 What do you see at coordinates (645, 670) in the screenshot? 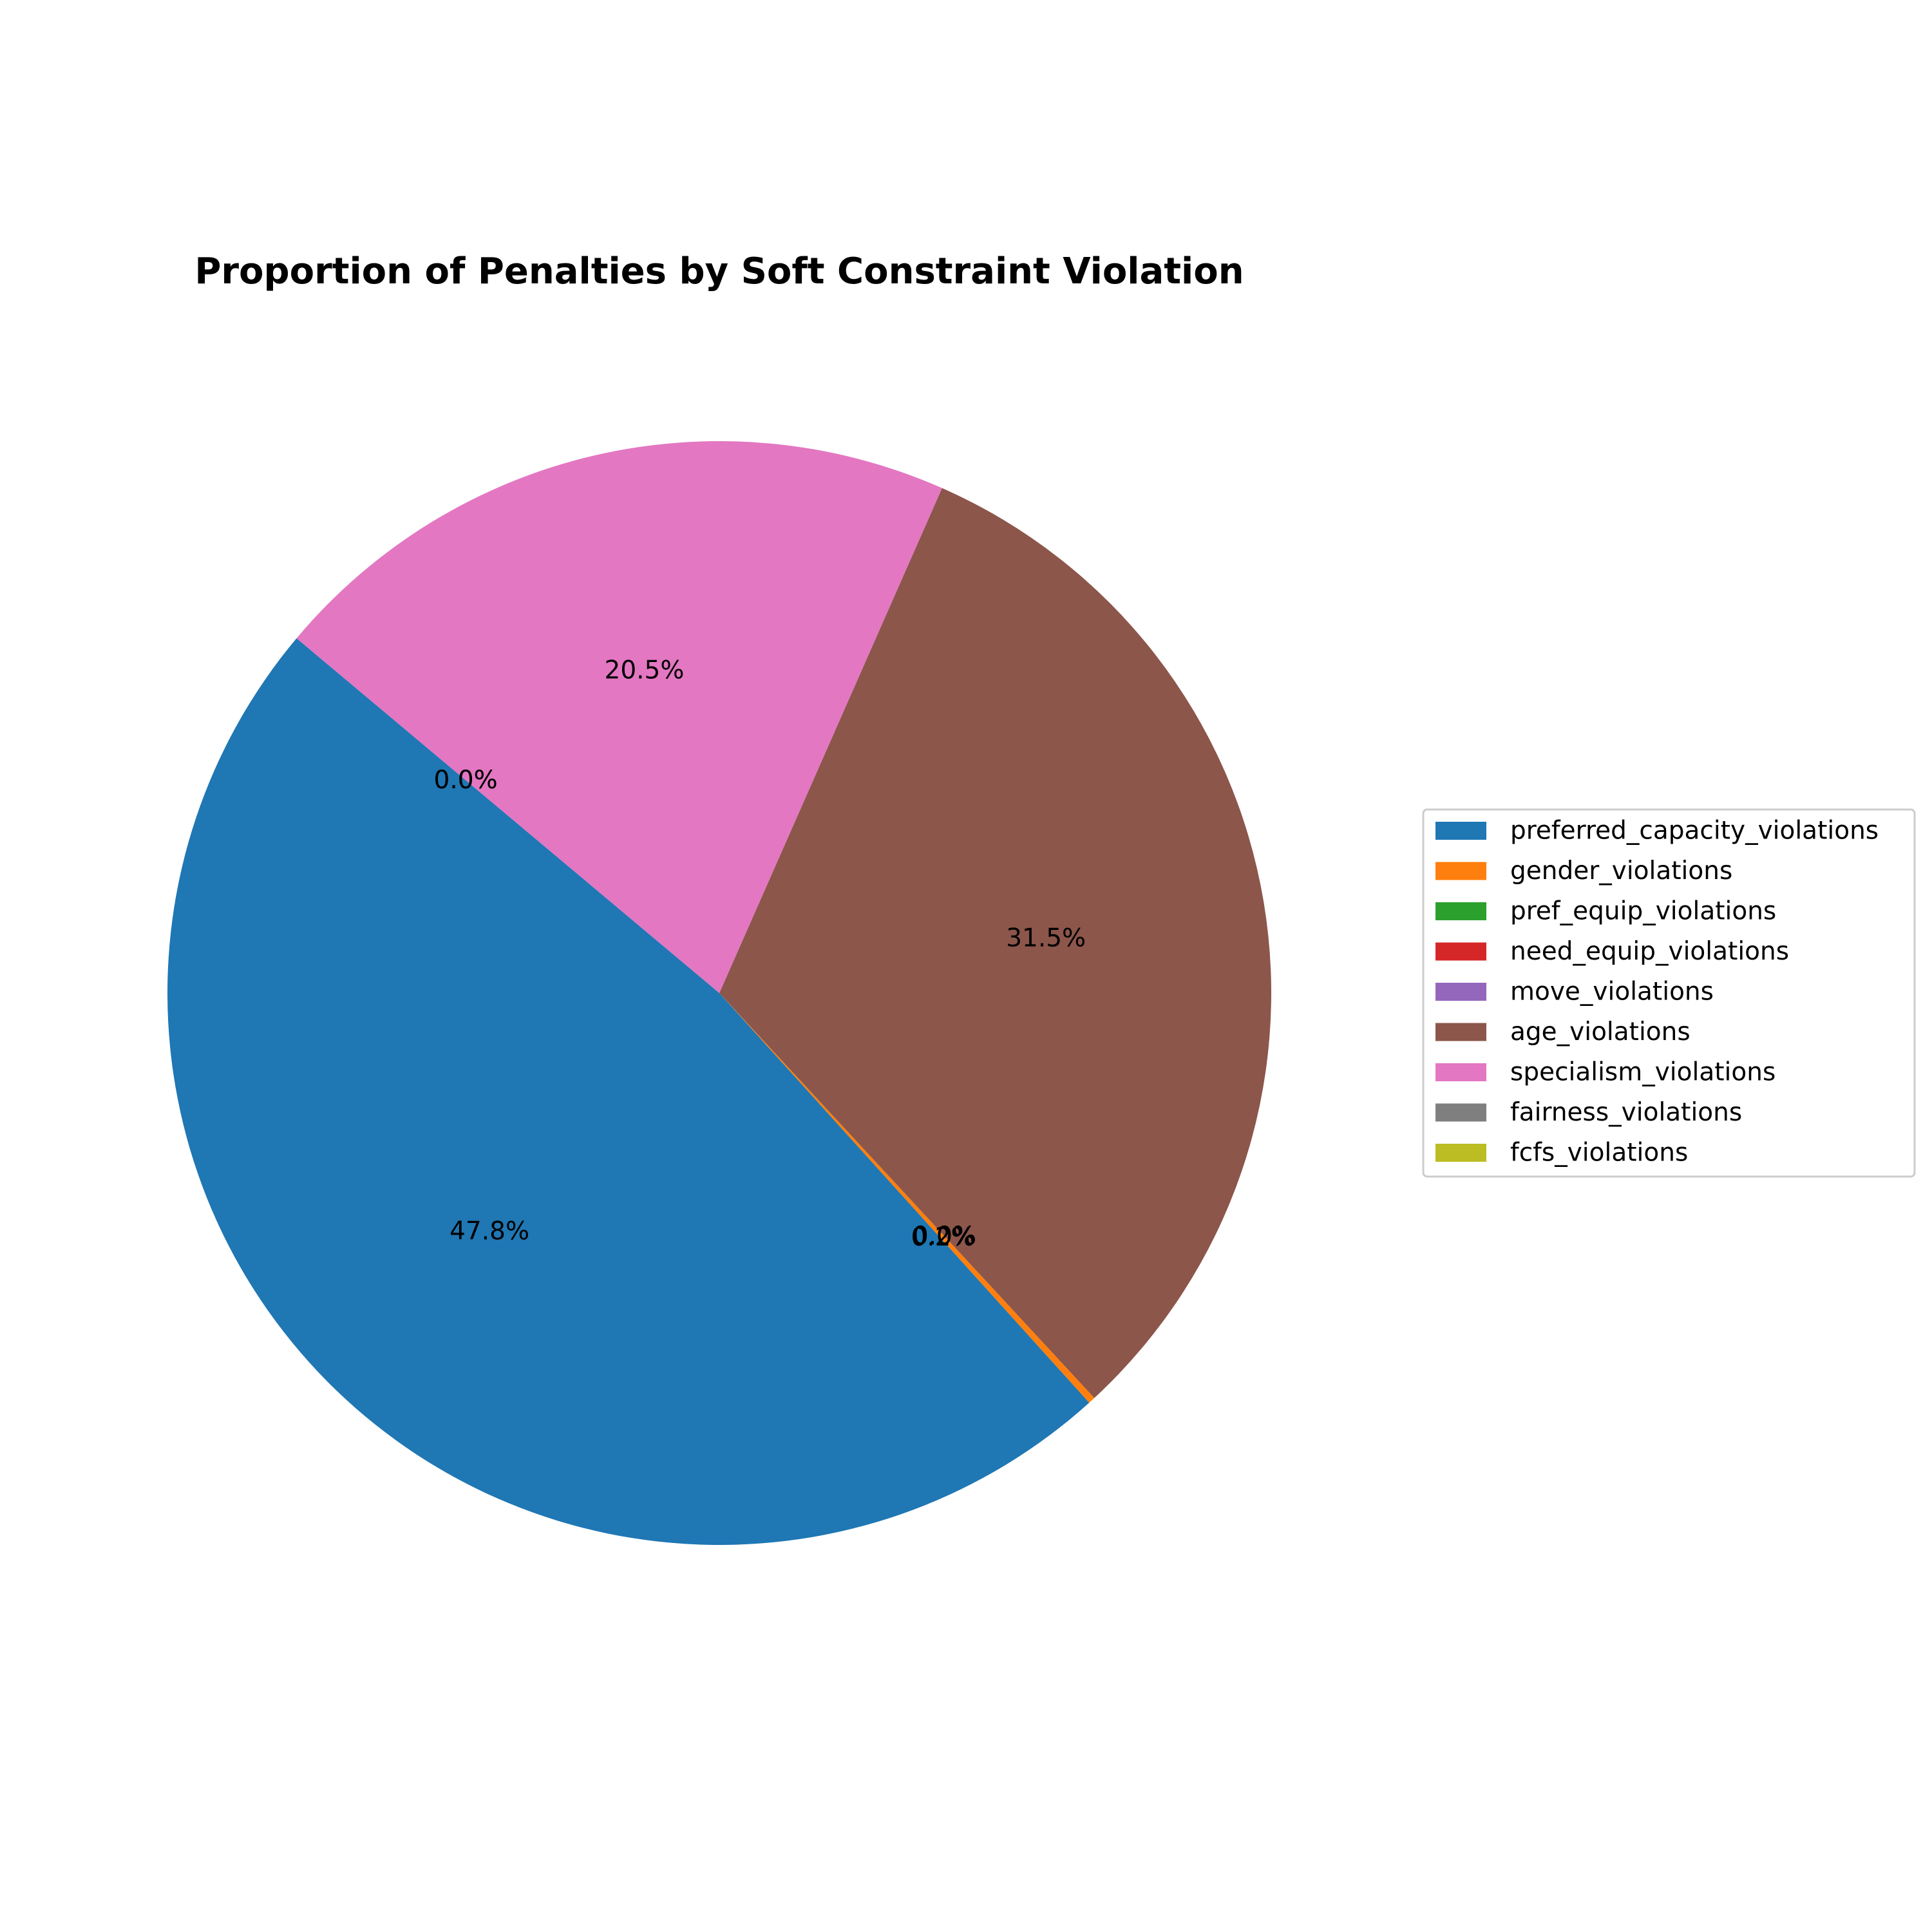
I see `pct-label-specialism-violations: 20.5%` at bounding box center [645, 670].